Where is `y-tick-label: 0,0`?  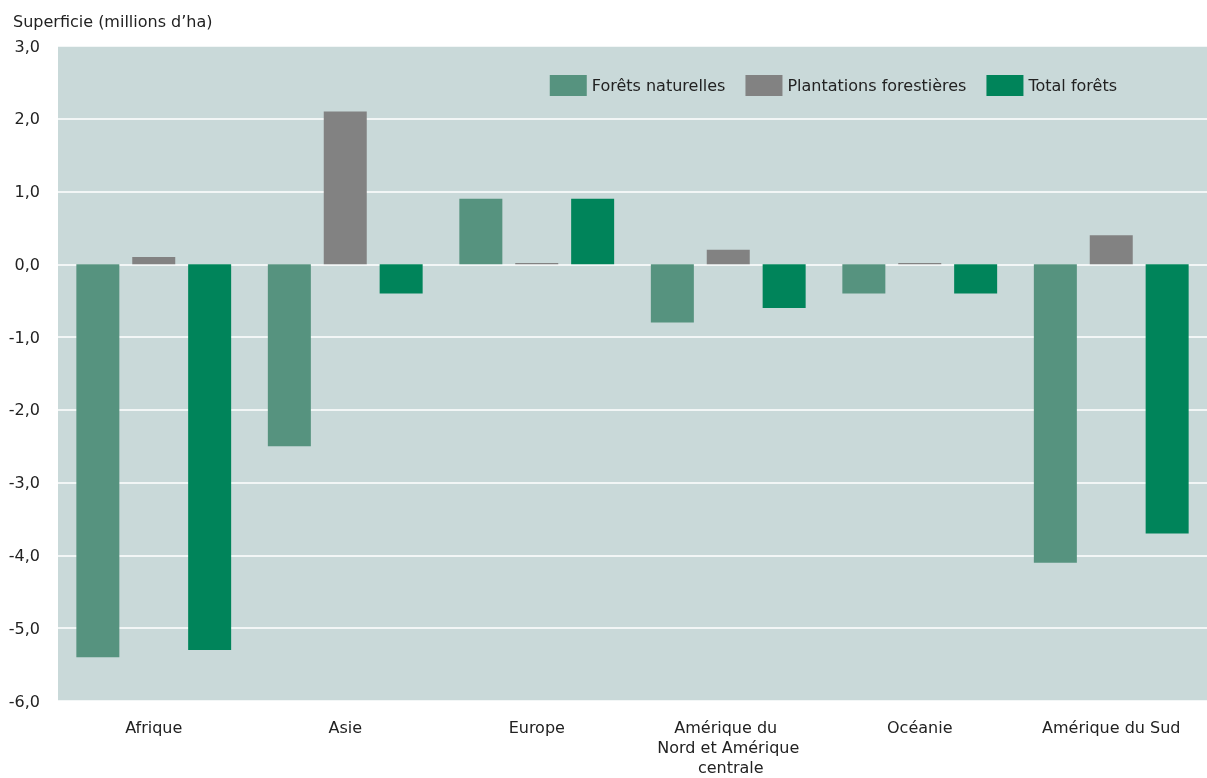
y-tick-label: 0,0 is located at coordinates (27, 264).